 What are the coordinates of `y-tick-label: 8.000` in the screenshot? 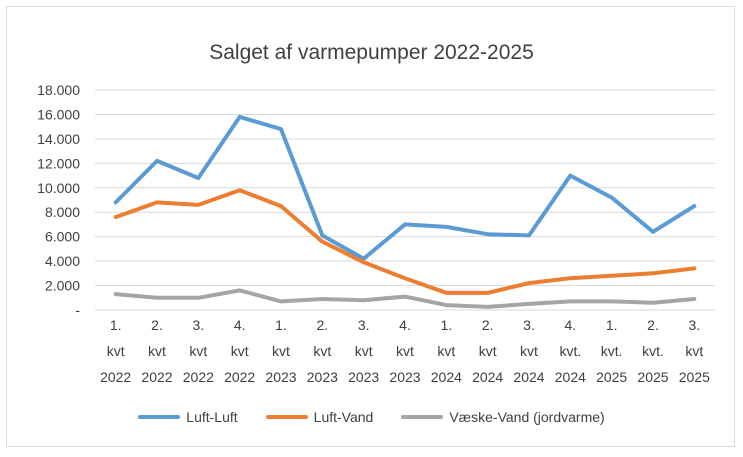 It's located at (62, 212).